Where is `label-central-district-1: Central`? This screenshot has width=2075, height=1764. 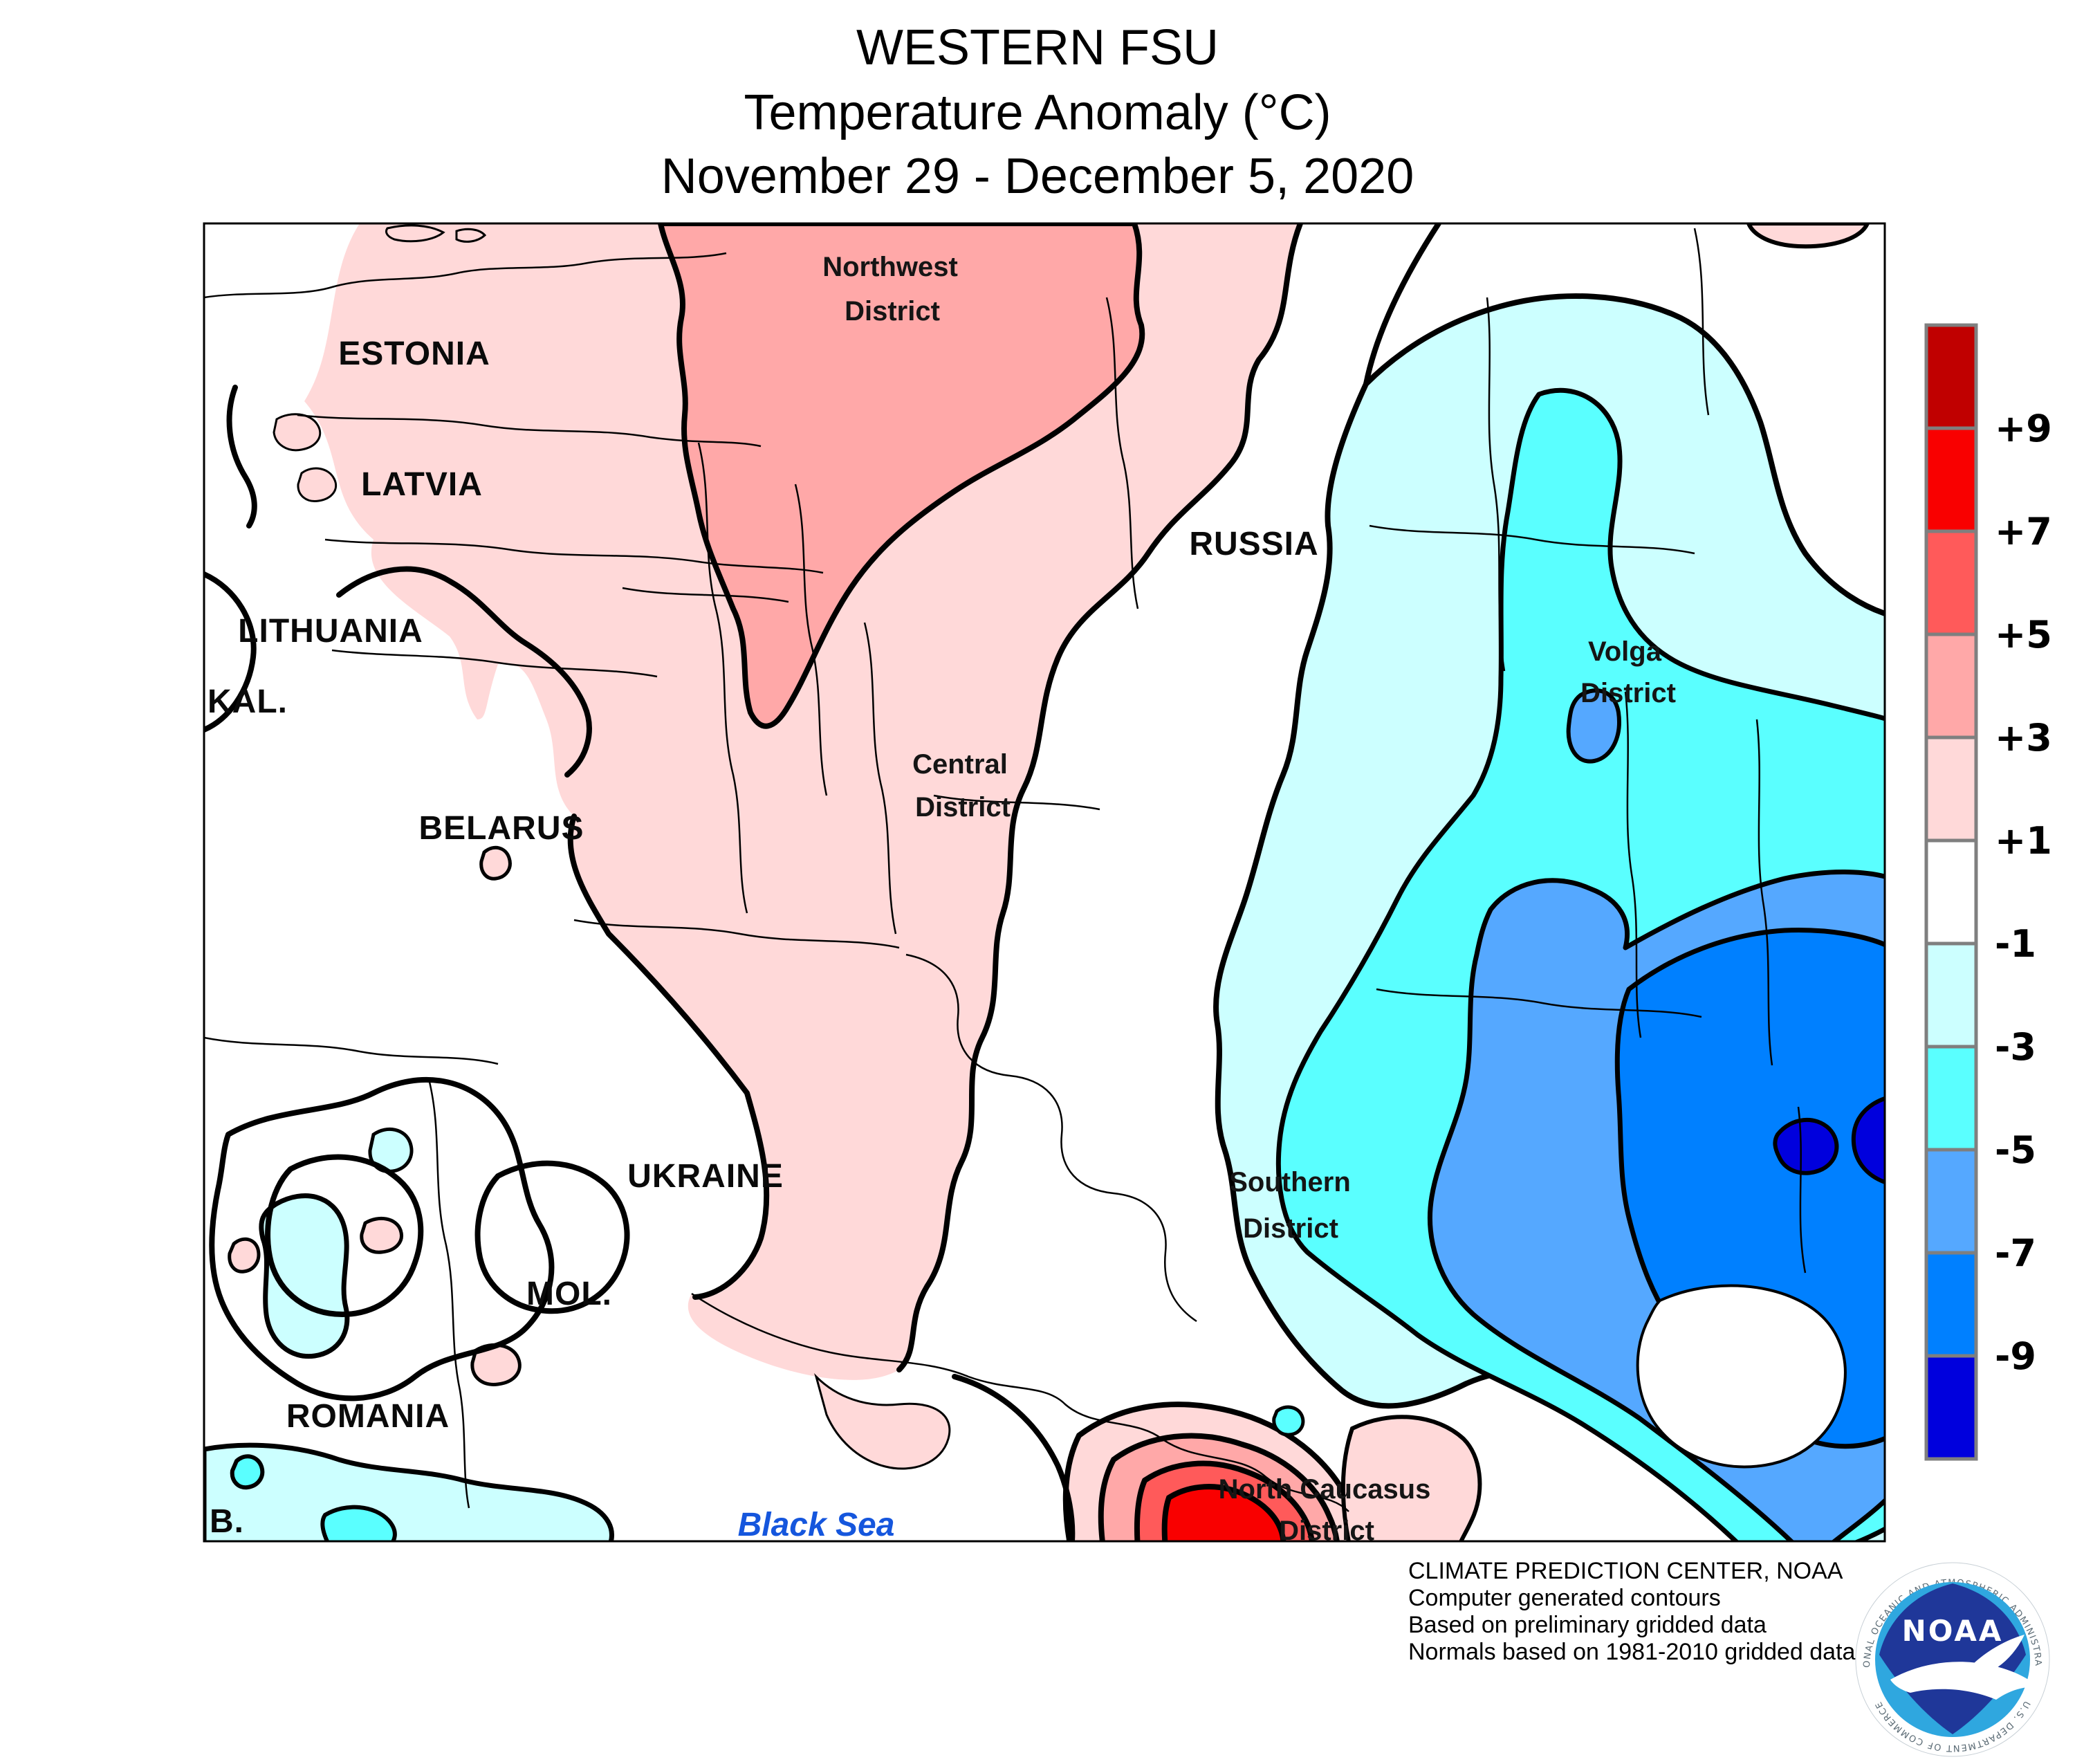
label-central-district-1: Central is located at coordinates (960, 764).